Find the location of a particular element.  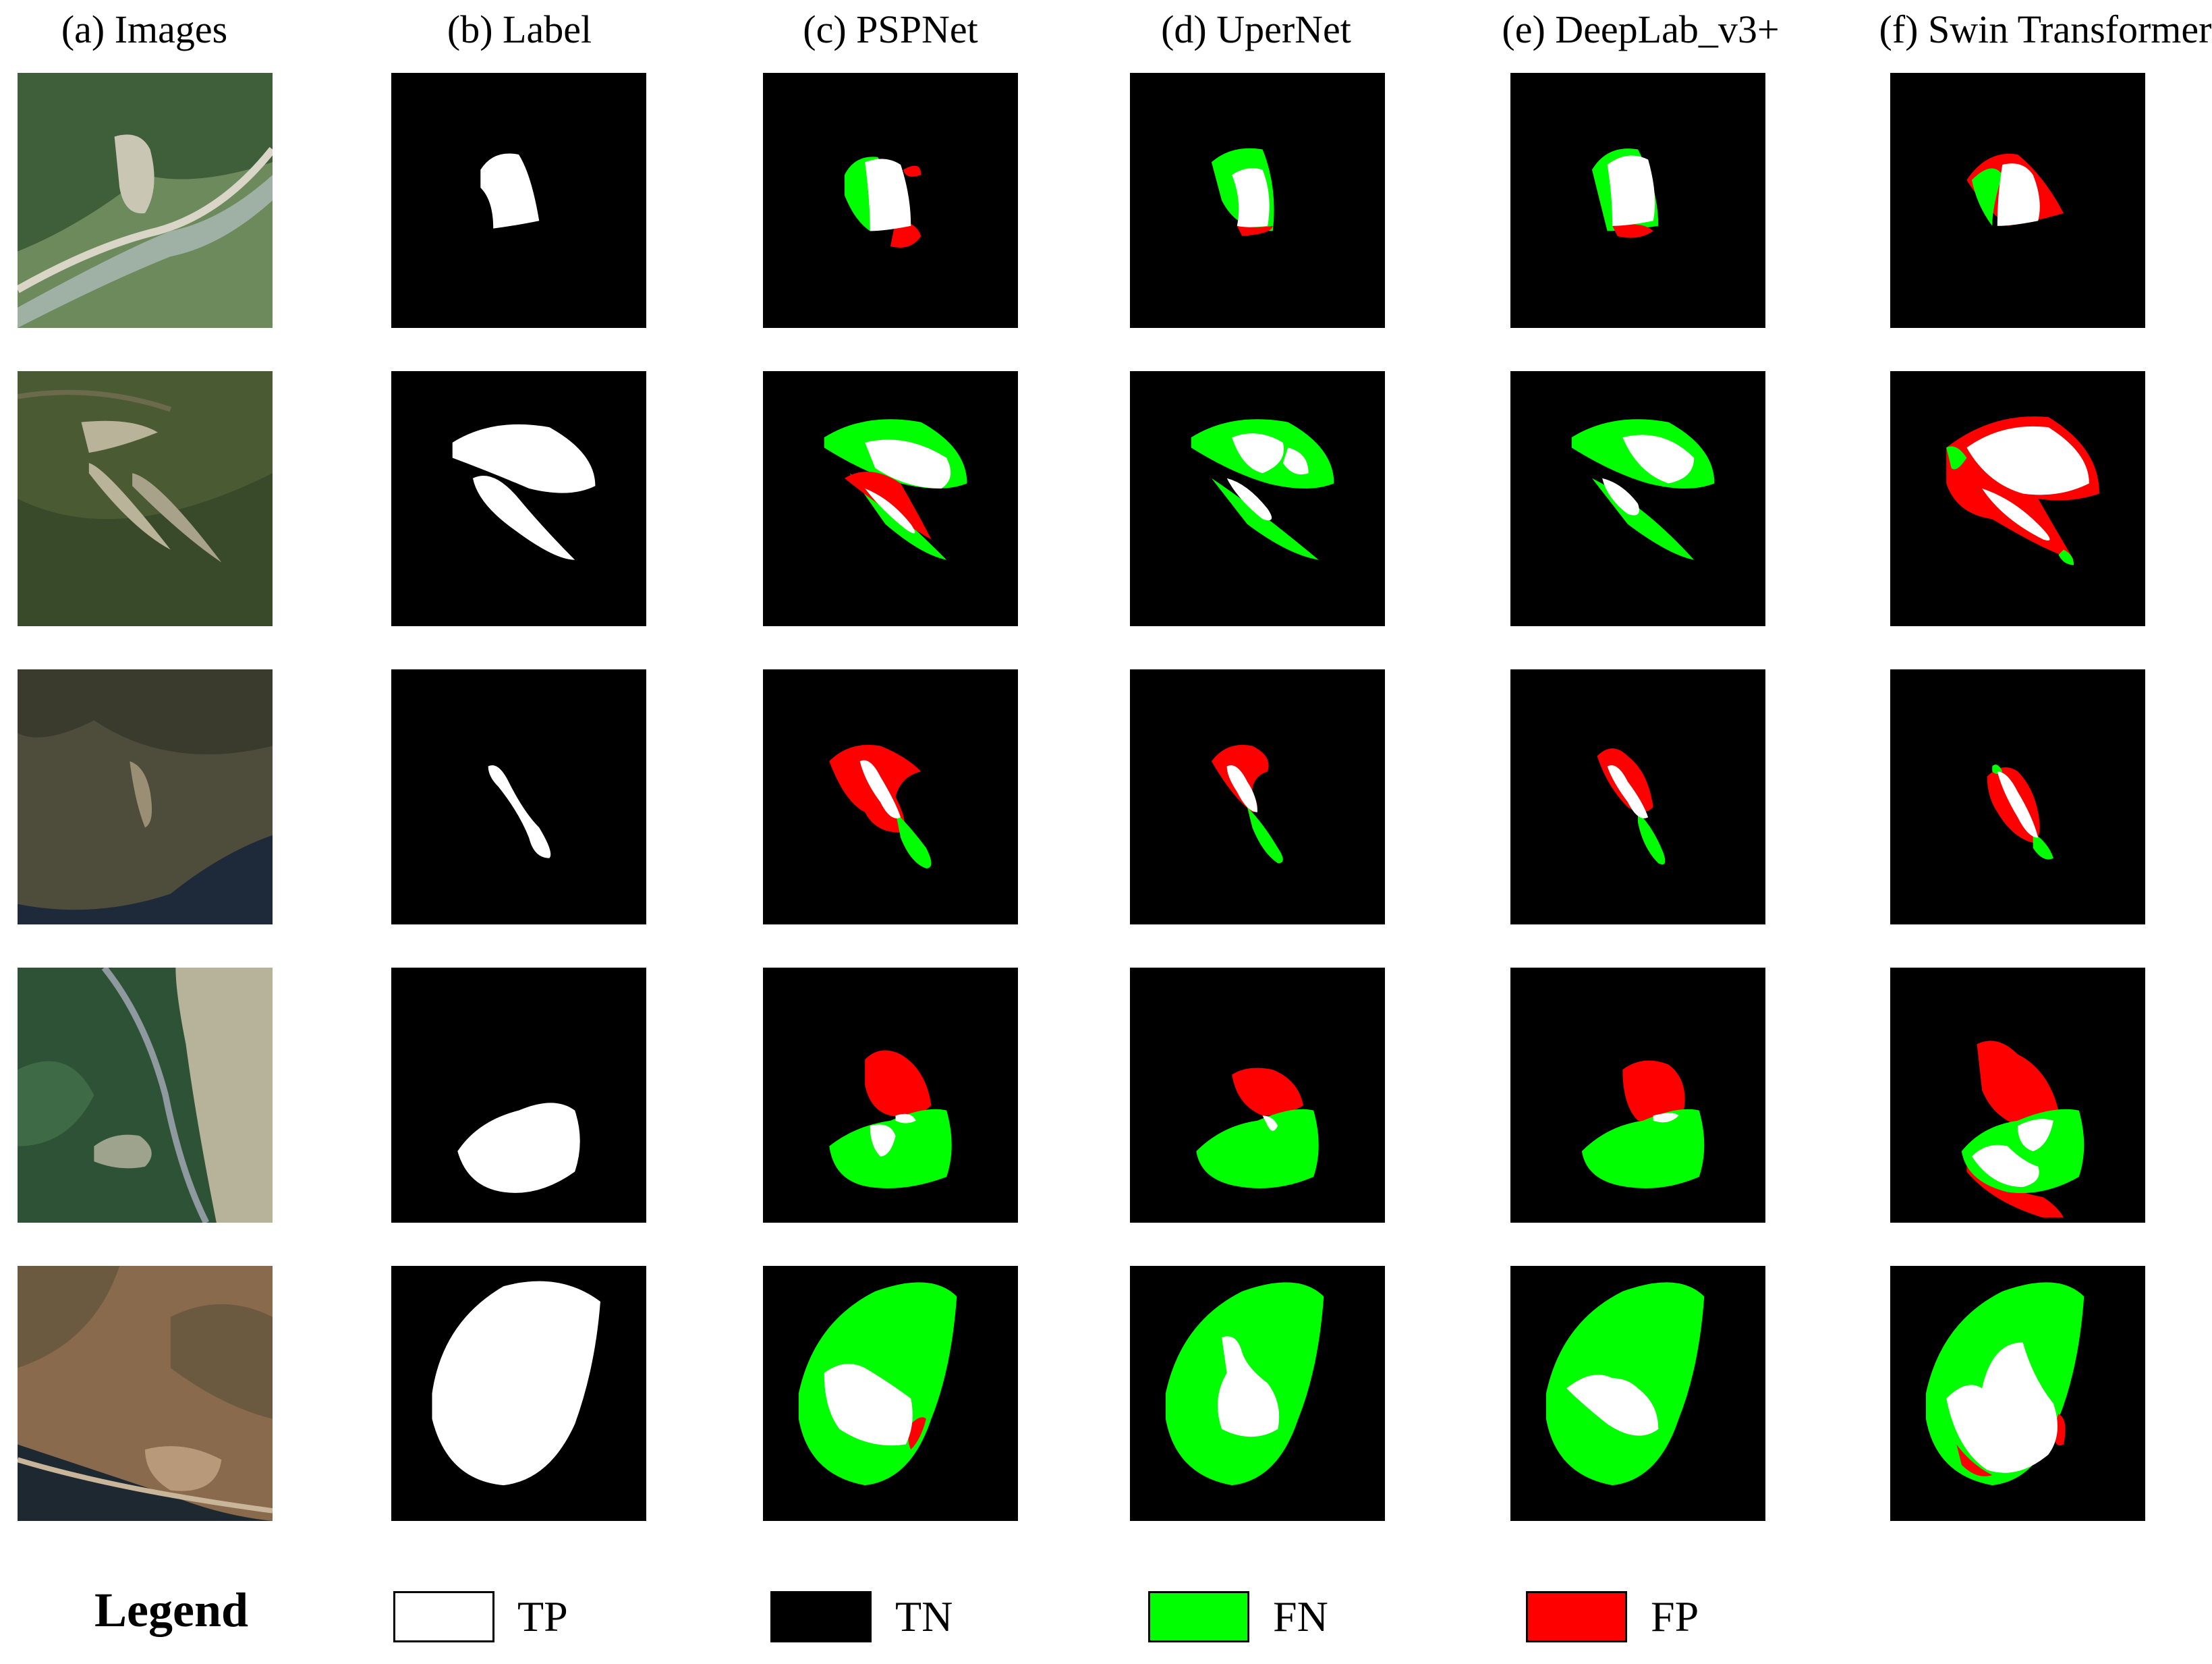

image-ridge is located at coordinates (95, 400).